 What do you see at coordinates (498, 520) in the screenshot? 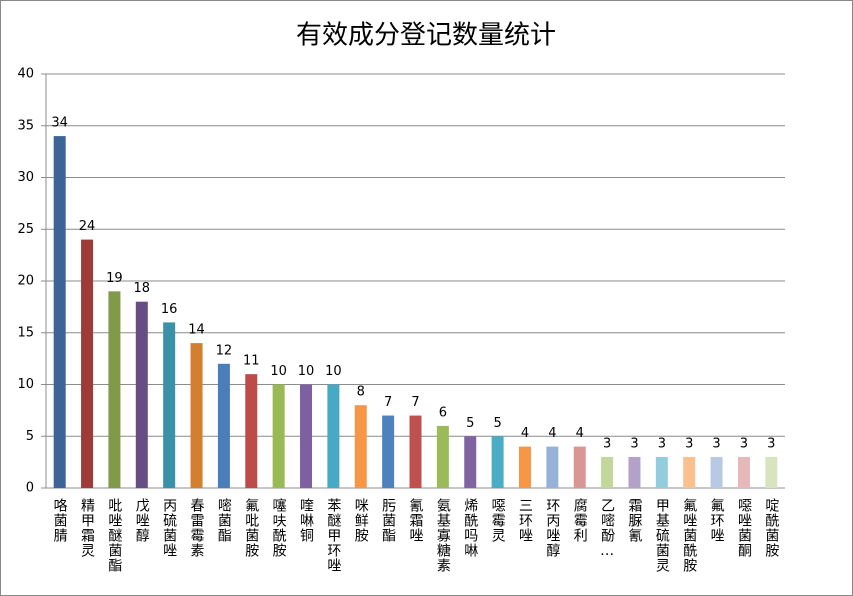
I see `x-tick-label: 噁霉灵` at bounding box center [498, 520].